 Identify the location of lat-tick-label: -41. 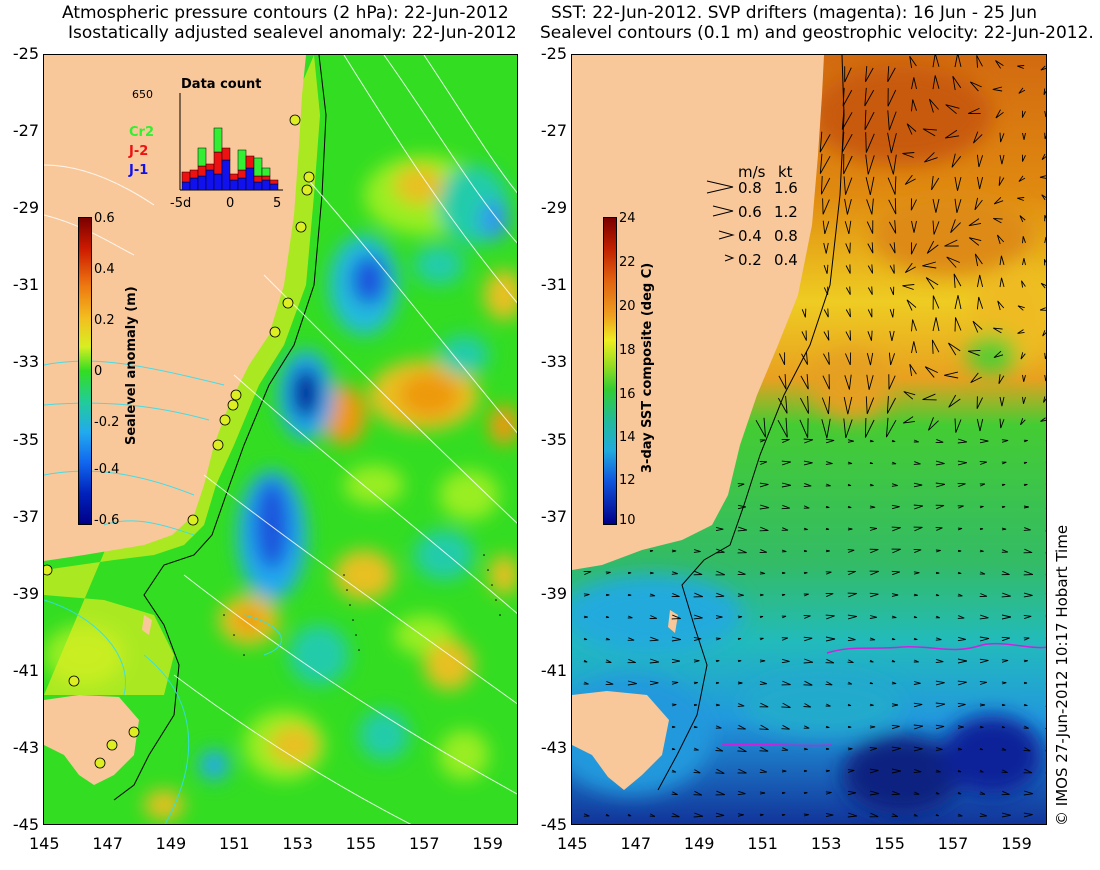
(25, 670).